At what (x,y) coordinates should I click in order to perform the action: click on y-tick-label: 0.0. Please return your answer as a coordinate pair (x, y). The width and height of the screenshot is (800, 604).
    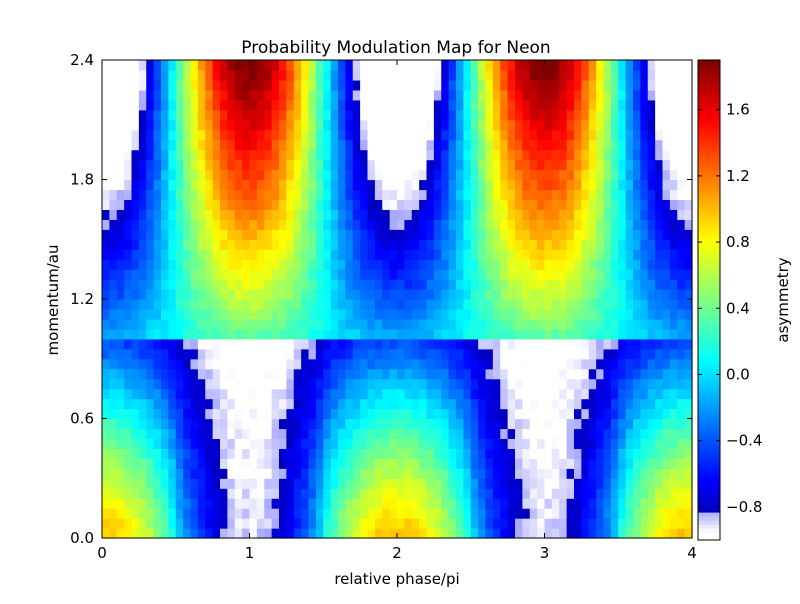
    Looking at the image, I should click on (82, 538).